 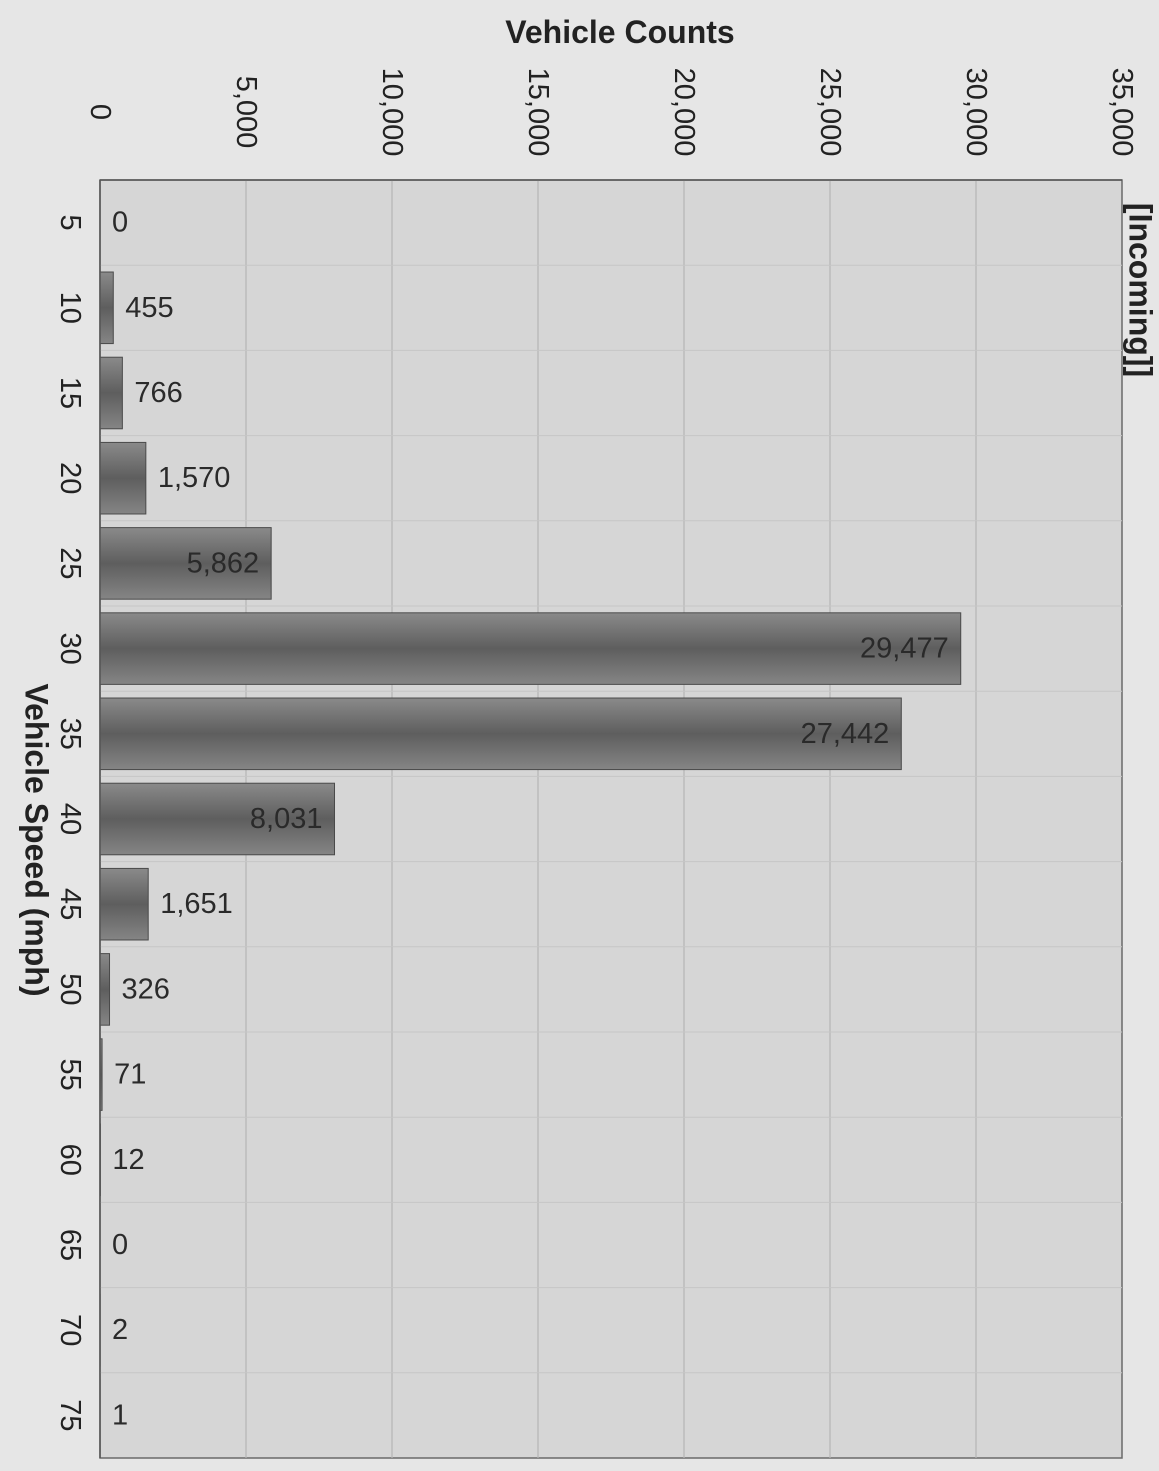 I want to click on chart-title: [Incoming]], so click(x=1140, y=290).